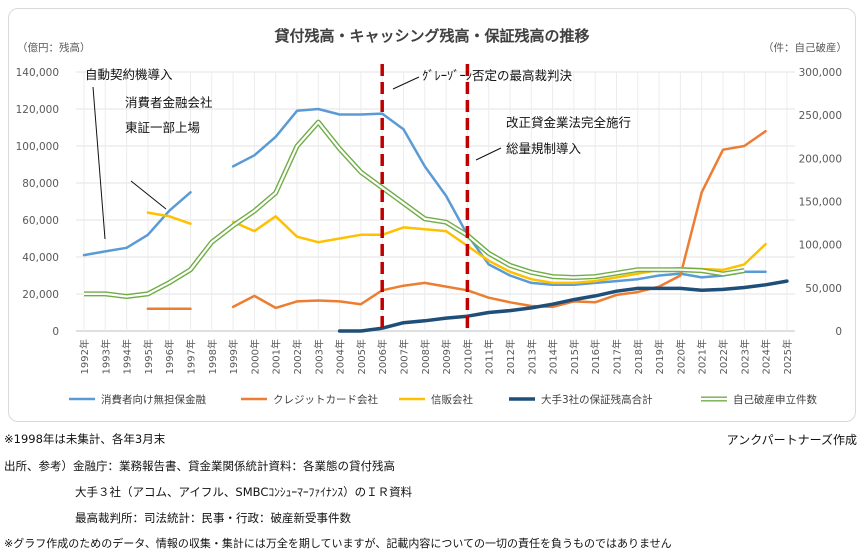 The width and height of the screenshot is (865, 555). I want to click on x-tick-label: 1993年, so click(105, 356).